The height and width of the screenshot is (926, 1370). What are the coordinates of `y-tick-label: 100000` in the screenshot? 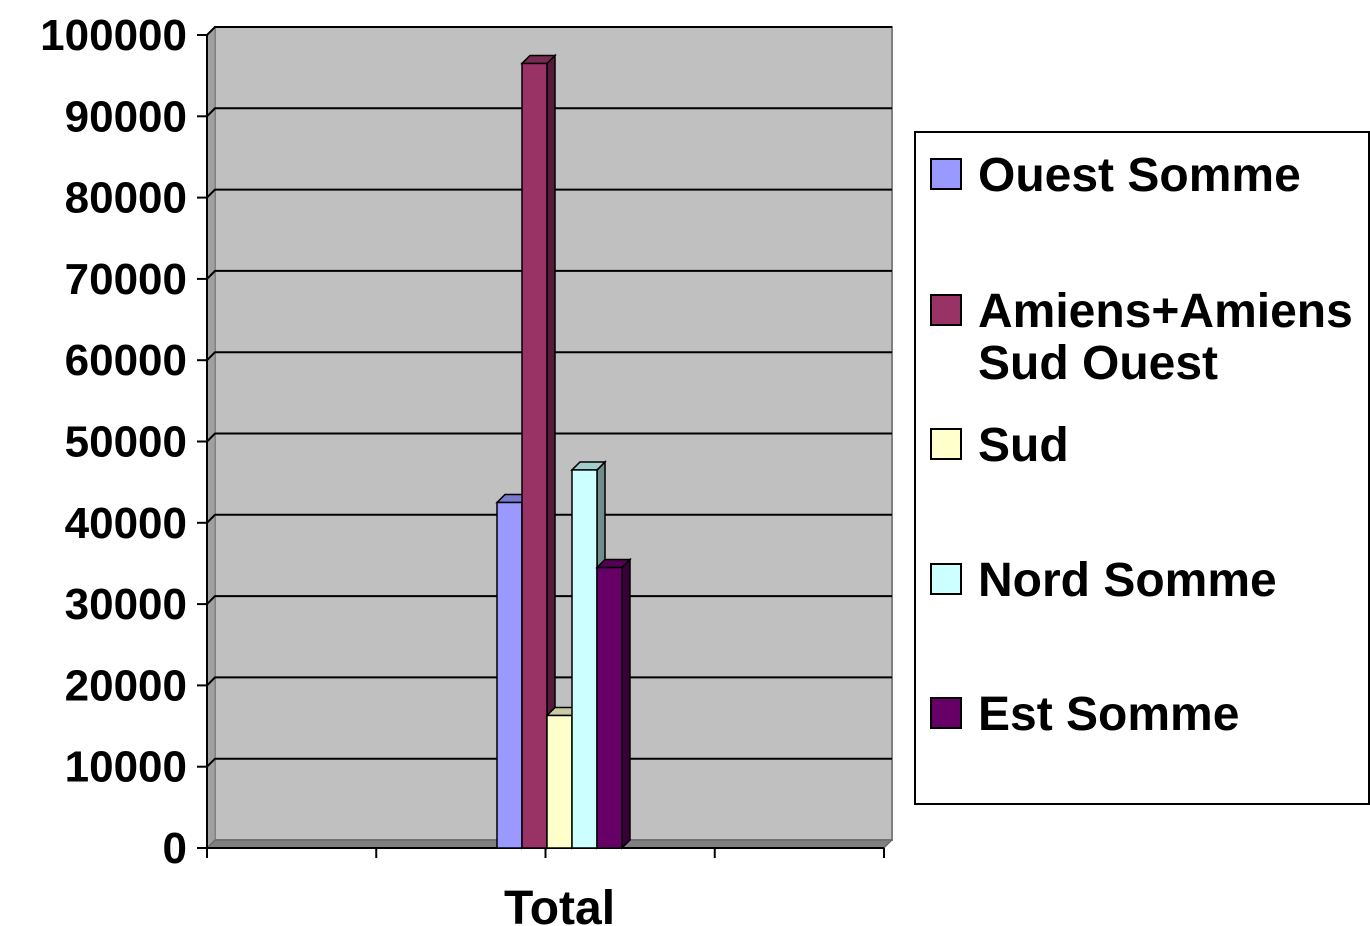 It's located at (113, 35).